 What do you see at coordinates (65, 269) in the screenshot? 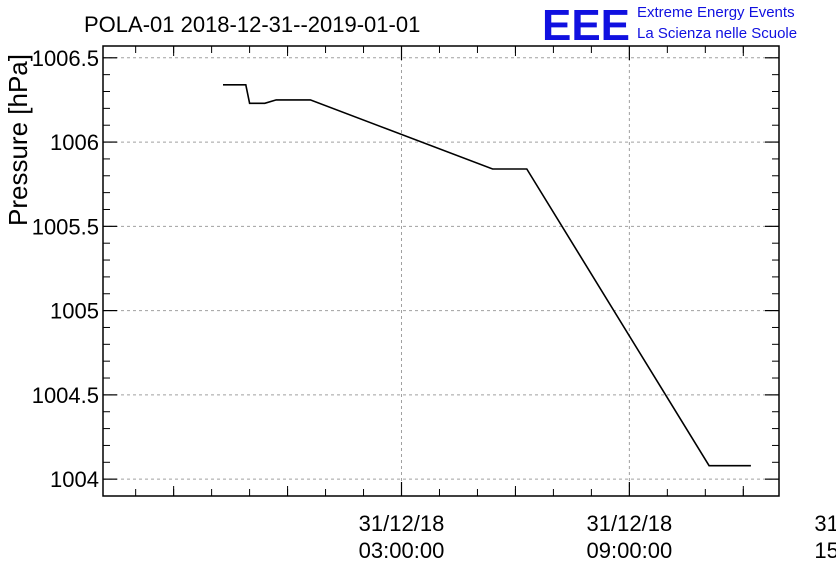
I see `y-tick-labels: 1004 1004.5 1005 1005.5 1006 1006.5` at bounding box center [65, 269].